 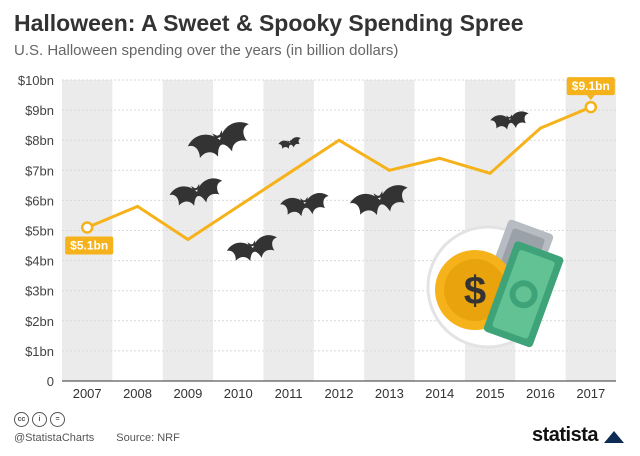 I want to click on x-tick-label: 2014, so click(x=439, y=393).